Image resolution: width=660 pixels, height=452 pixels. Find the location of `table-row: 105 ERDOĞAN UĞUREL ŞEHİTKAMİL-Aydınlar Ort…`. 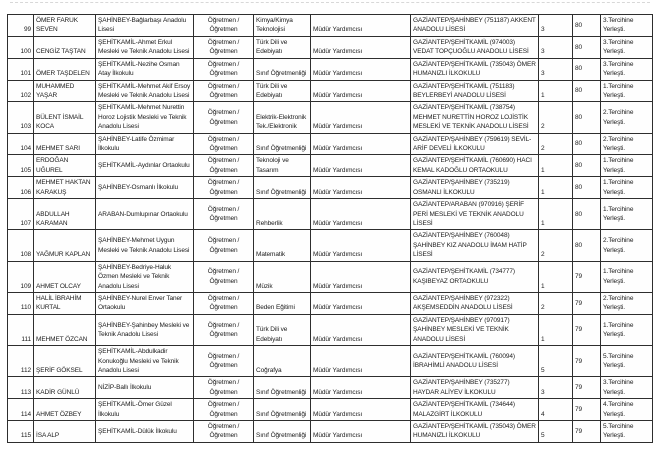

table-row: 105 ERDOĞAN UĞUREL ŞEHİTKAMİL-Aydınlar Ort… is located at coordinates (330, 166).